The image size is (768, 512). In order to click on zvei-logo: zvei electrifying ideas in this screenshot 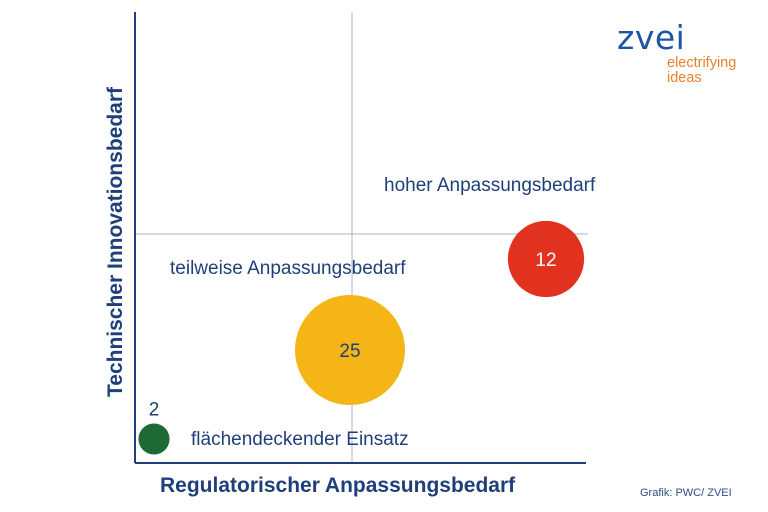, I will do `click(676, 53)`.